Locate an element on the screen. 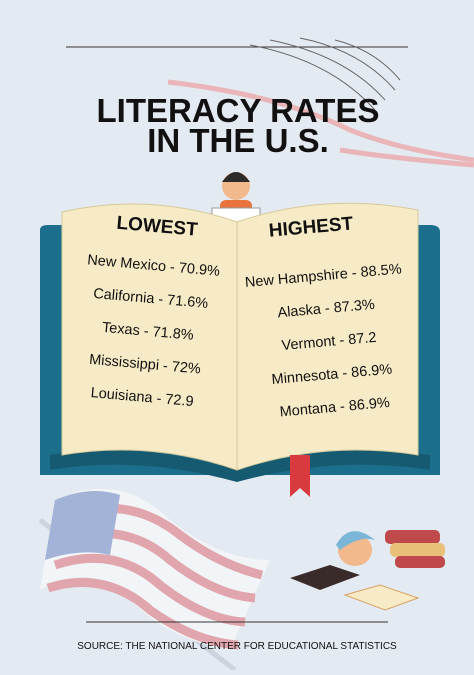 This screenshot has height=675, width=474. girl-illustration is located at coordinates (367, 570).